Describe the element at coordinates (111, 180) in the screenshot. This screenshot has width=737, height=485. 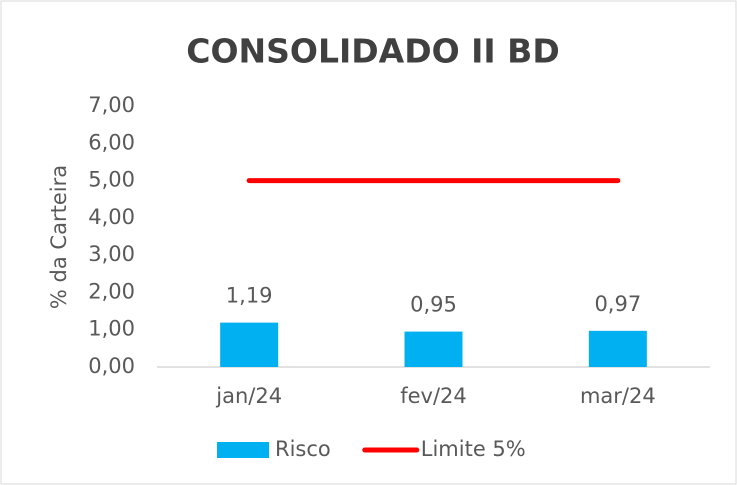
I see `y-tick-label: 5,00` at that location.